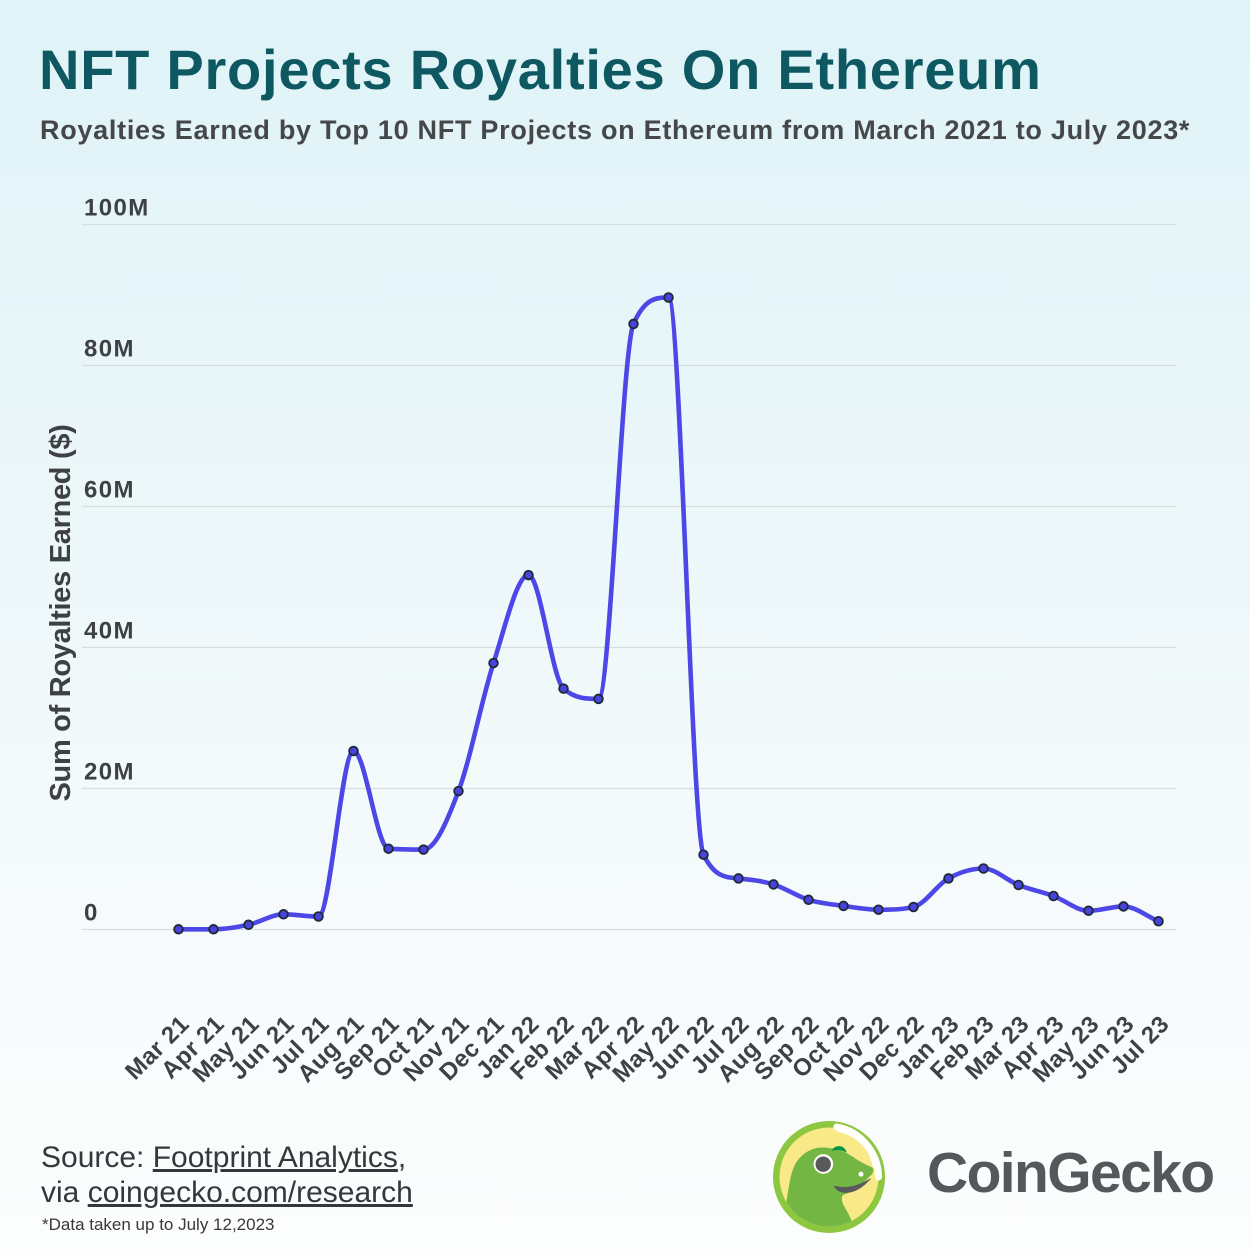 The width and height of the screenshot is (1250, 1254). I want to click on svg-text: 40M, so click(109, 631).